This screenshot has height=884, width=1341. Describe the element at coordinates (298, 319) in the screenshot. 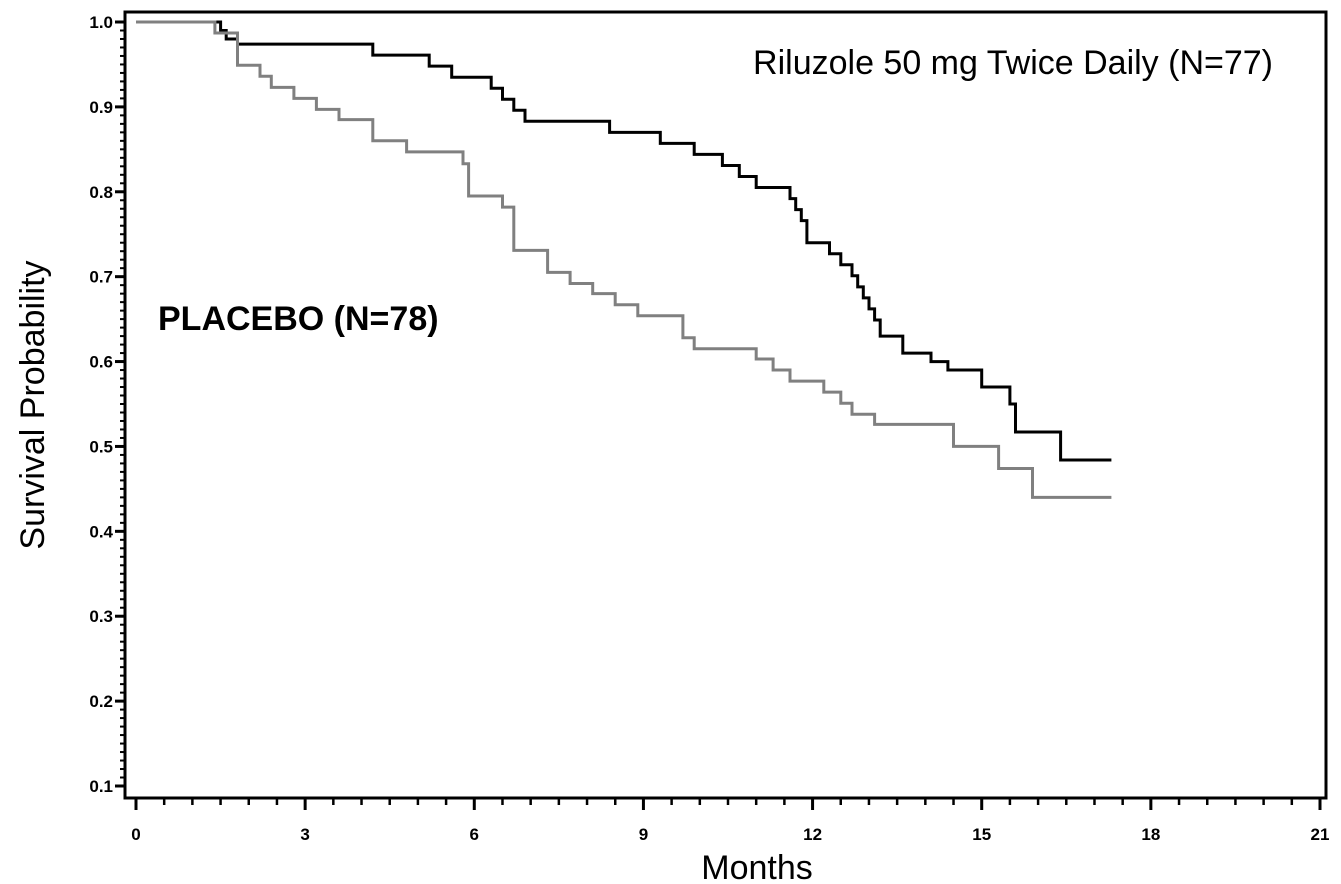

I see `placebo-series-label: PLACEBO (N=78)` at that location.